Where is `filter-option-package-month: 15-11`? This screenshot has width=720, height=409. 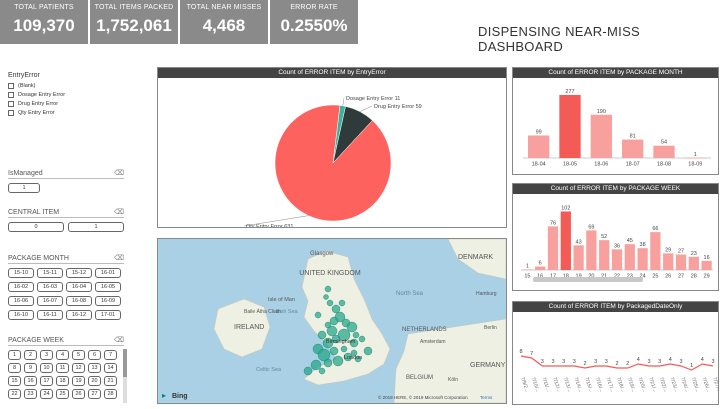 filter-option-package-month: 15-11 is located at coordinates (50, 273).